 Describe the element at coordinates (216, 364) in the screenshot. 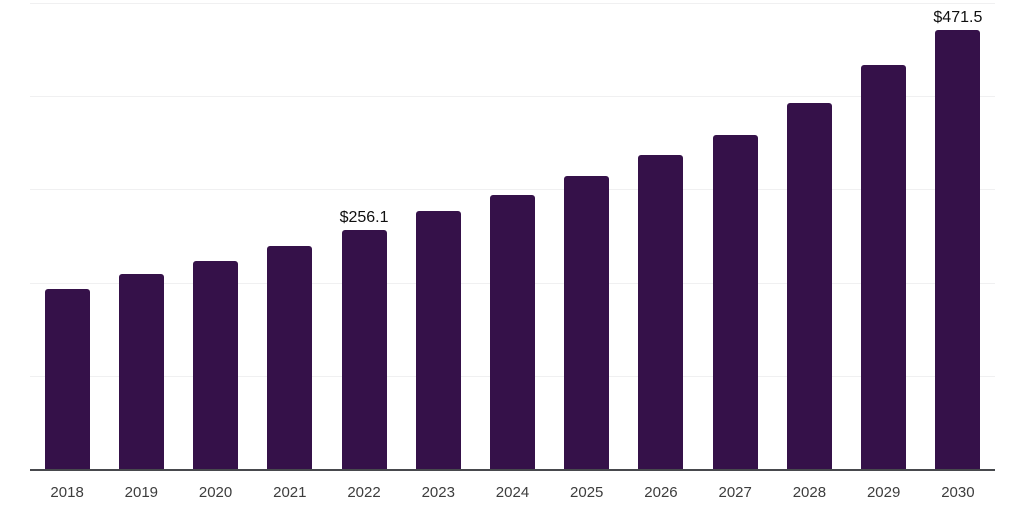

I see `bar-2020` at that location.